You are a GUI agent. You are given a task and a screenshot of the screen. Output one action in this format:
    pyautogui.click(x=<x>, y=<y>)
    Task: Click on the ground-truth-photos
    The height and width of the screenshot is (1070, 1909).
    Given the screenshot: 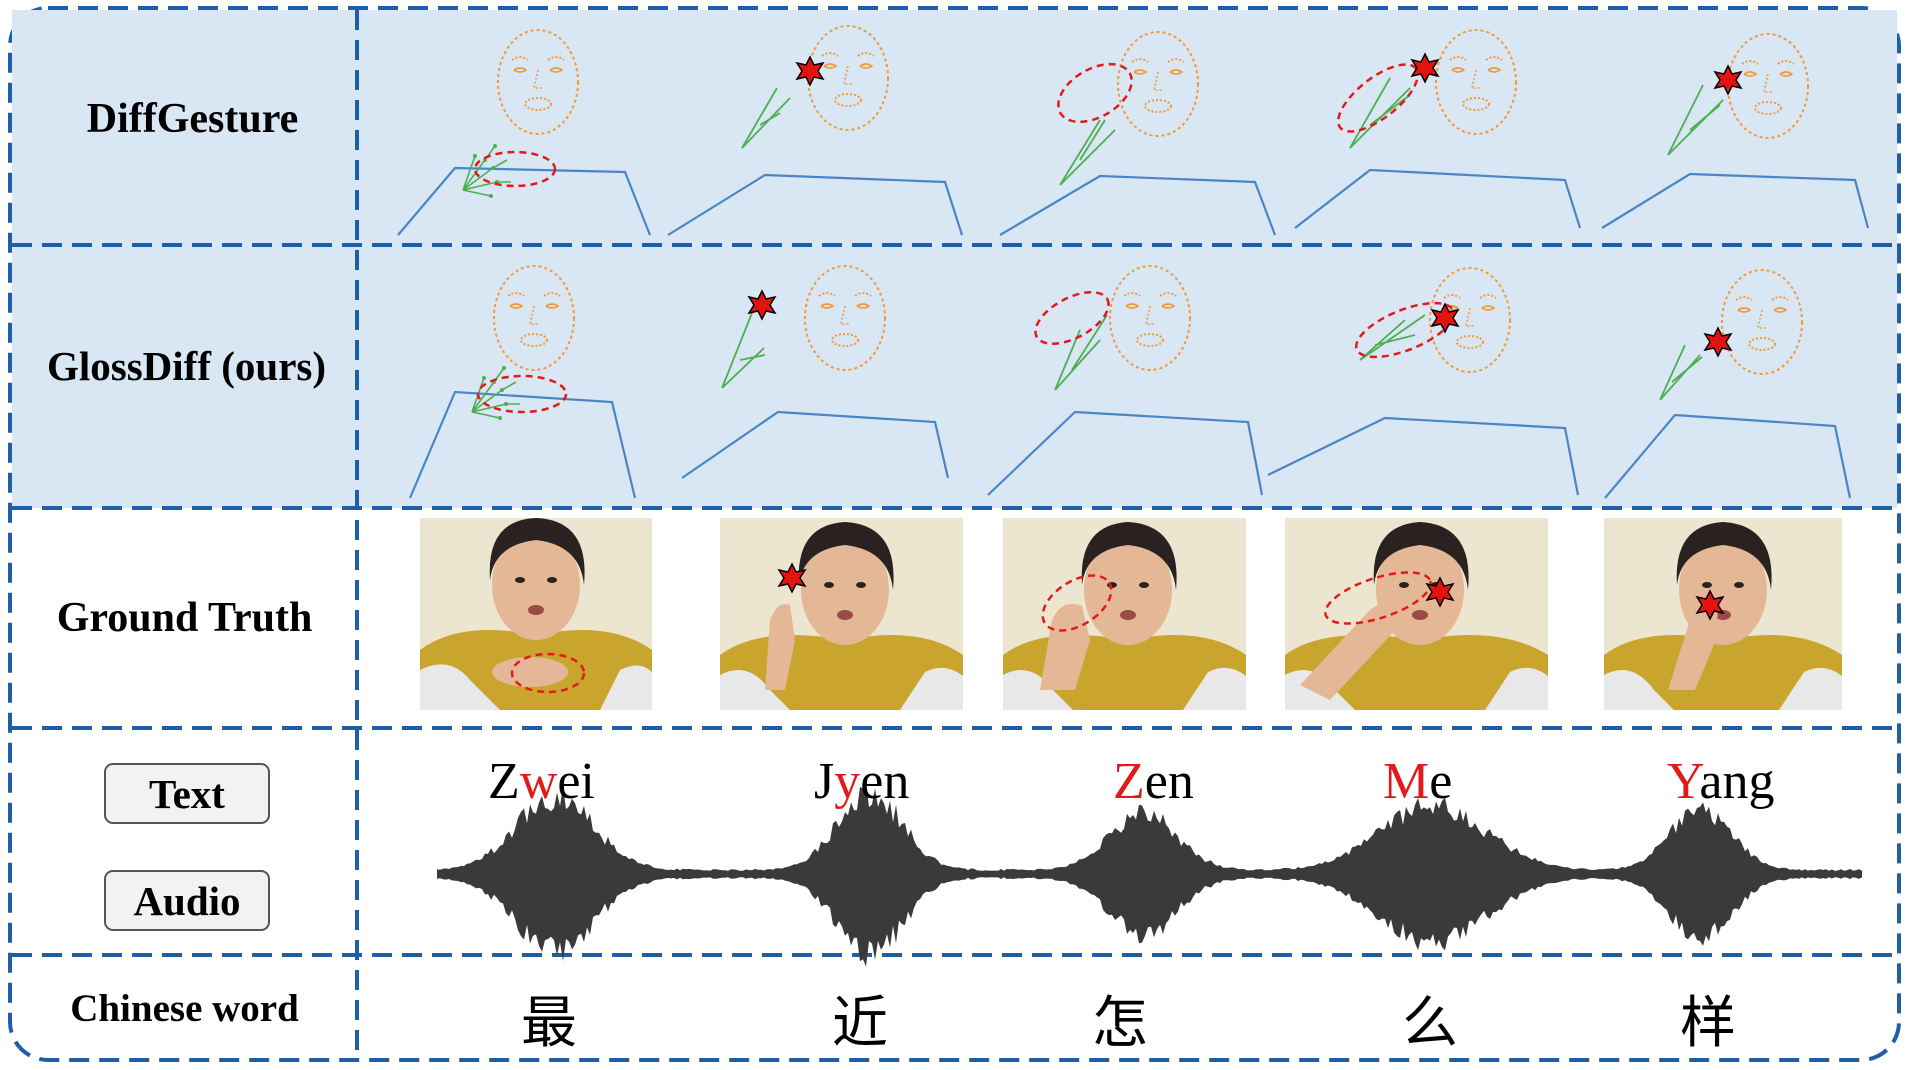 What is the action you would take?
    pyautogui.click(x=1131, y=614)
    